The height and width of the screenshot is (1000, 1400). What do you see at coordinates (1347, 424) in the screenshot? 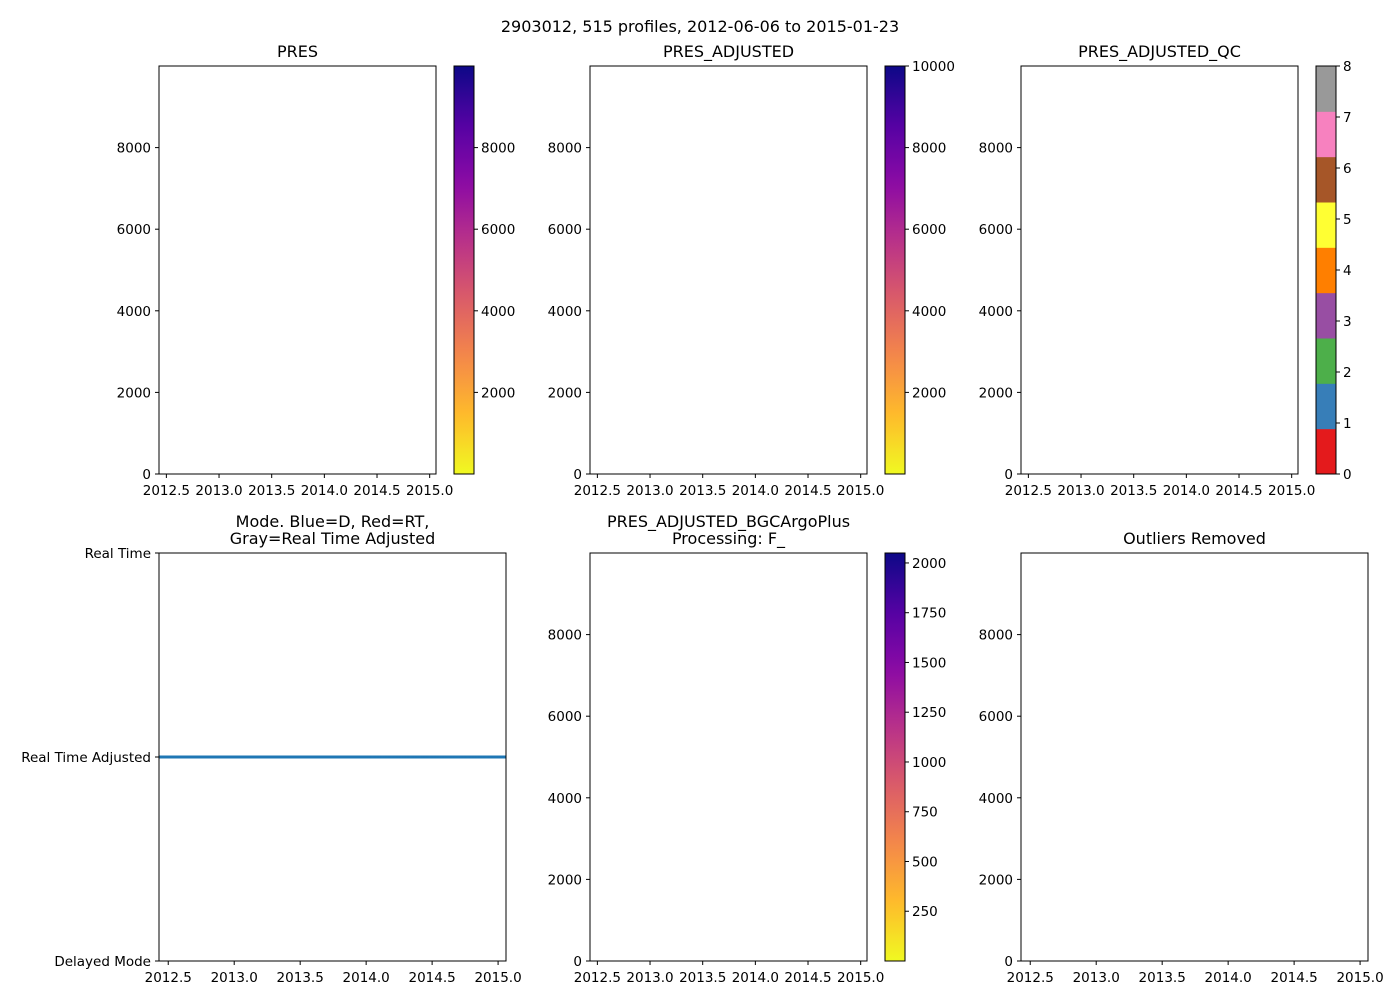
I see `colorbar-tick-label: 1` at bounding box center [1347, 424].